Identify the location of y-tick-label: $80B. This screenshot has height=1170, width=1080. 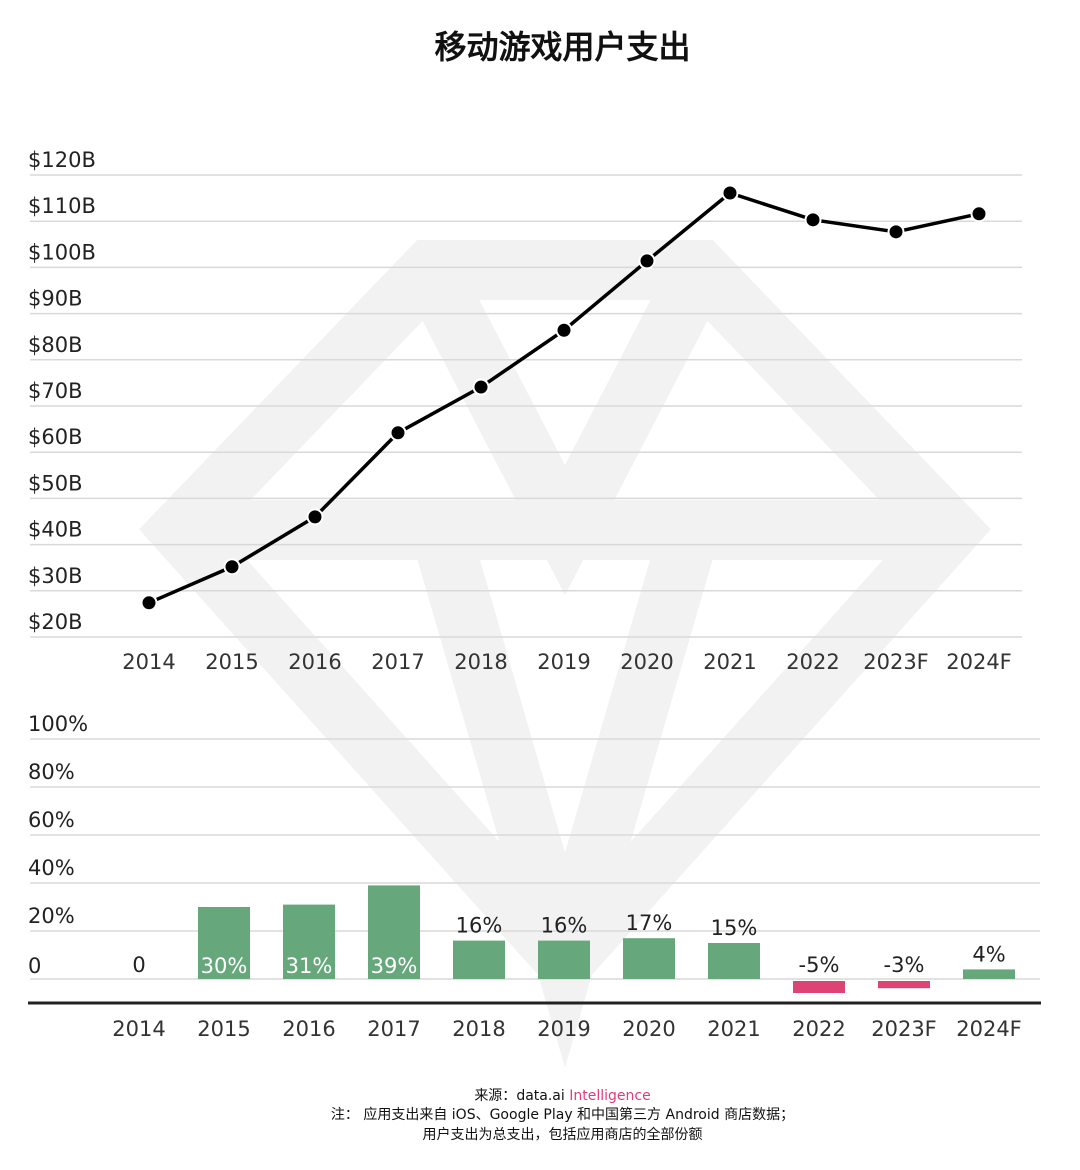
(55, 345).